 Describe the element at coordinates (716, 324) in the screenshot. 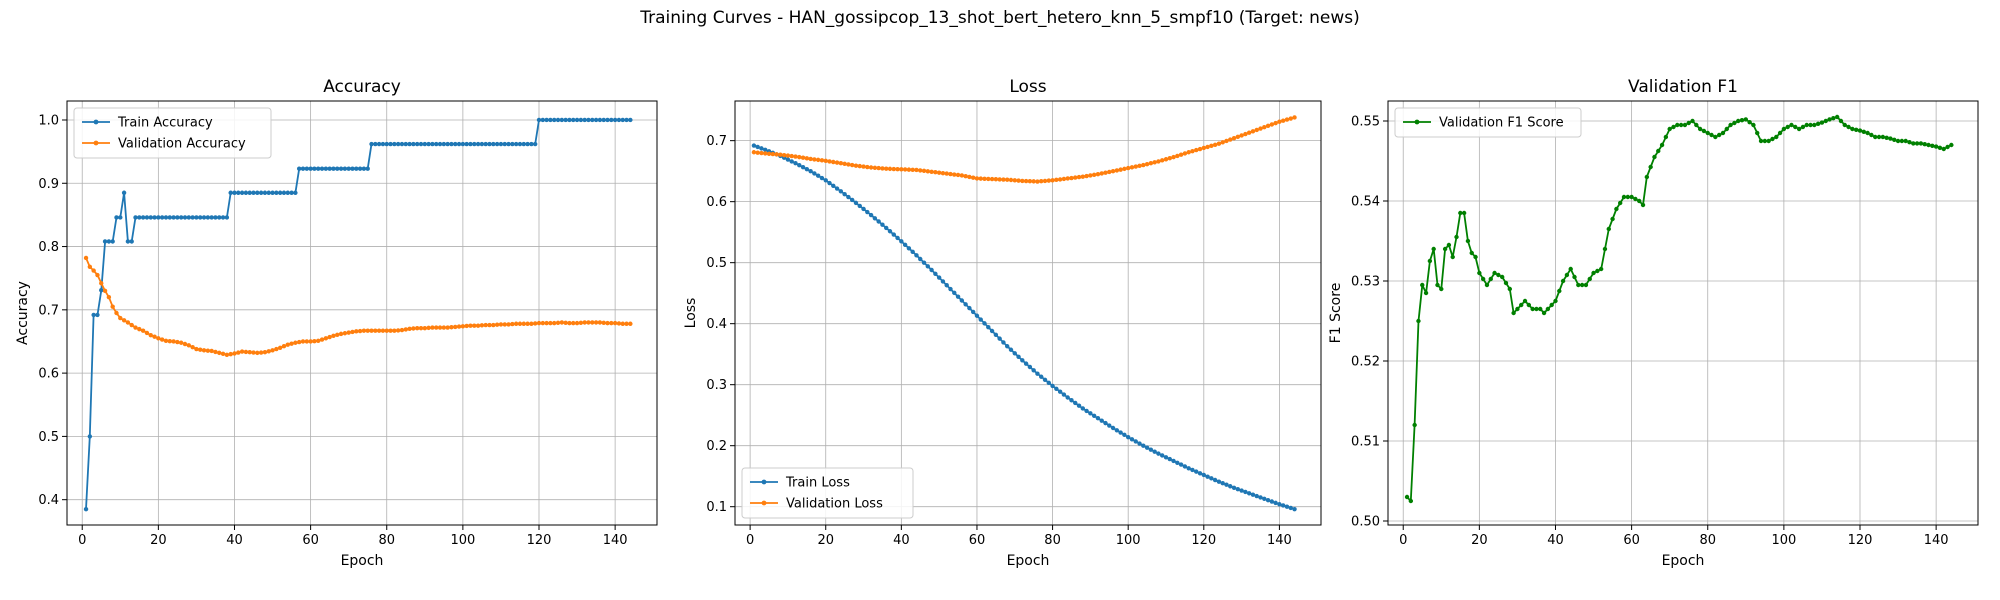

I see `y-tick-label: 0.4` at that location.